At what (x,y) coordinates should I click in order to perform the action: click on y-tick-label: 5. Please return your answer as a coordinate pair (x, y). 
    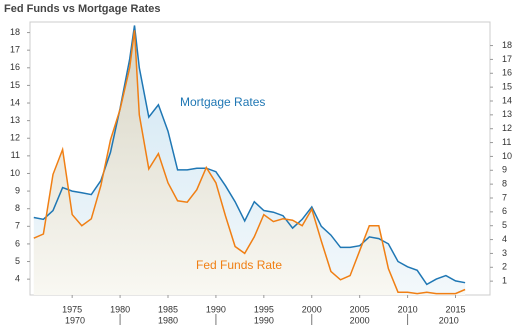
    Looking at the image, I should click on (17, 261).